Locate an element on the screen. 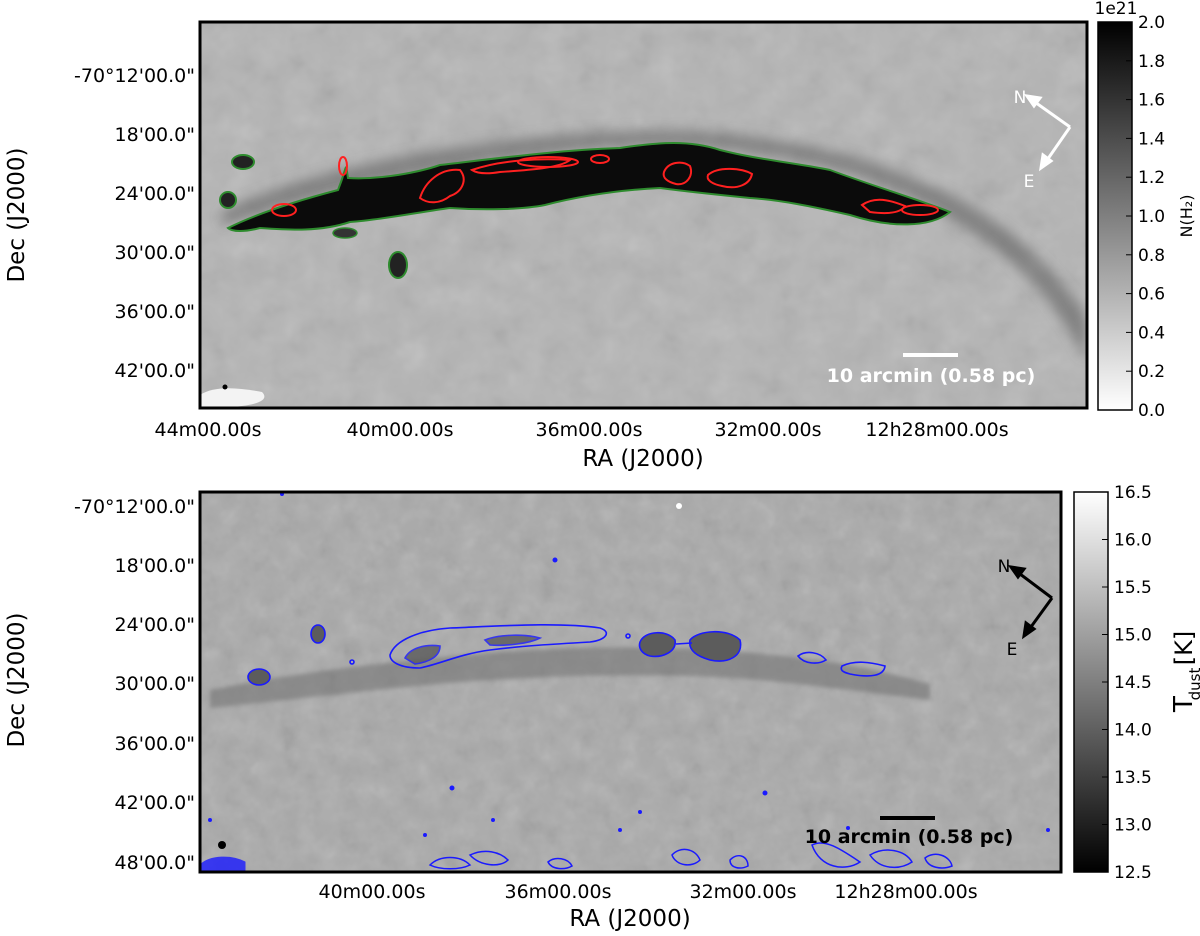  top-x-axis-label: RA (J2000) is located at coordinates (642, 459).